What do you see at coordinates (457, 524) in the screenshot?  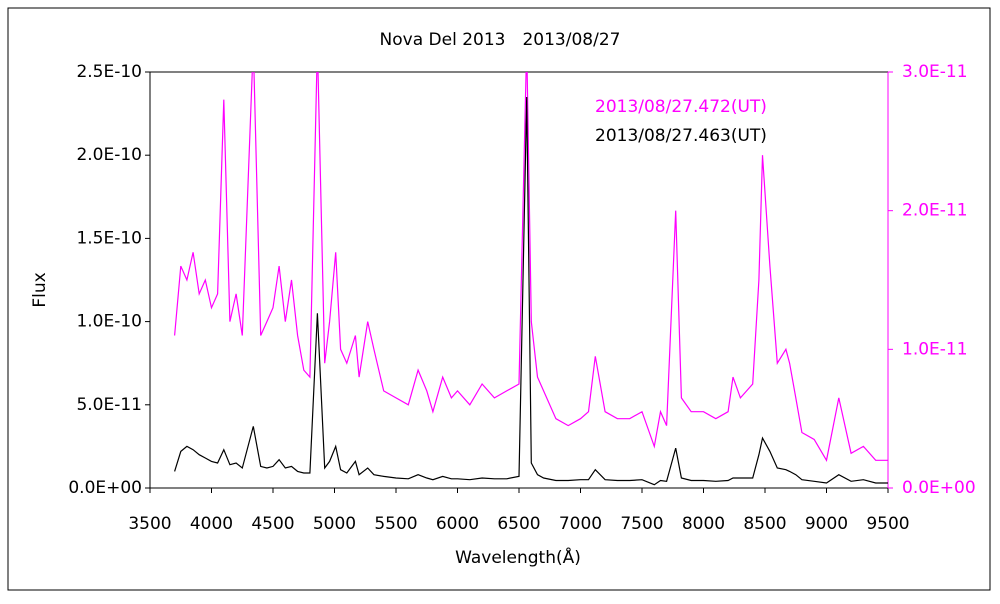 I see `x-tick-label: 6000` at bounding box center [457, 524].